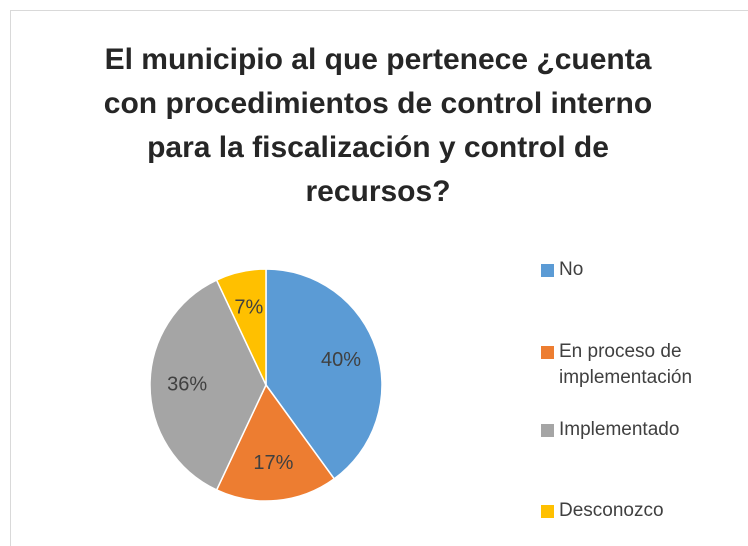  I want to click on legend-label: Desconozco, so click(611, 510).